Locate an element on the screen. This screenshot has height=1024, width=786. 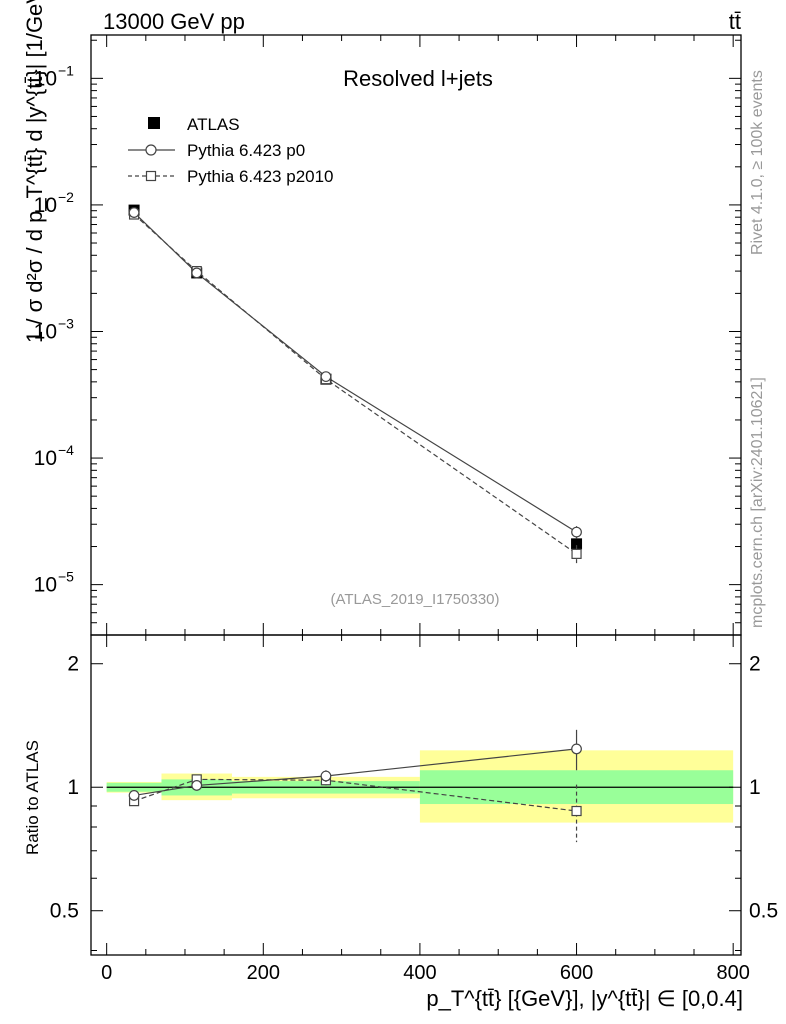
ratio-y-axis-label: Ratio to ATLAS is located at coordinates (32, 797).